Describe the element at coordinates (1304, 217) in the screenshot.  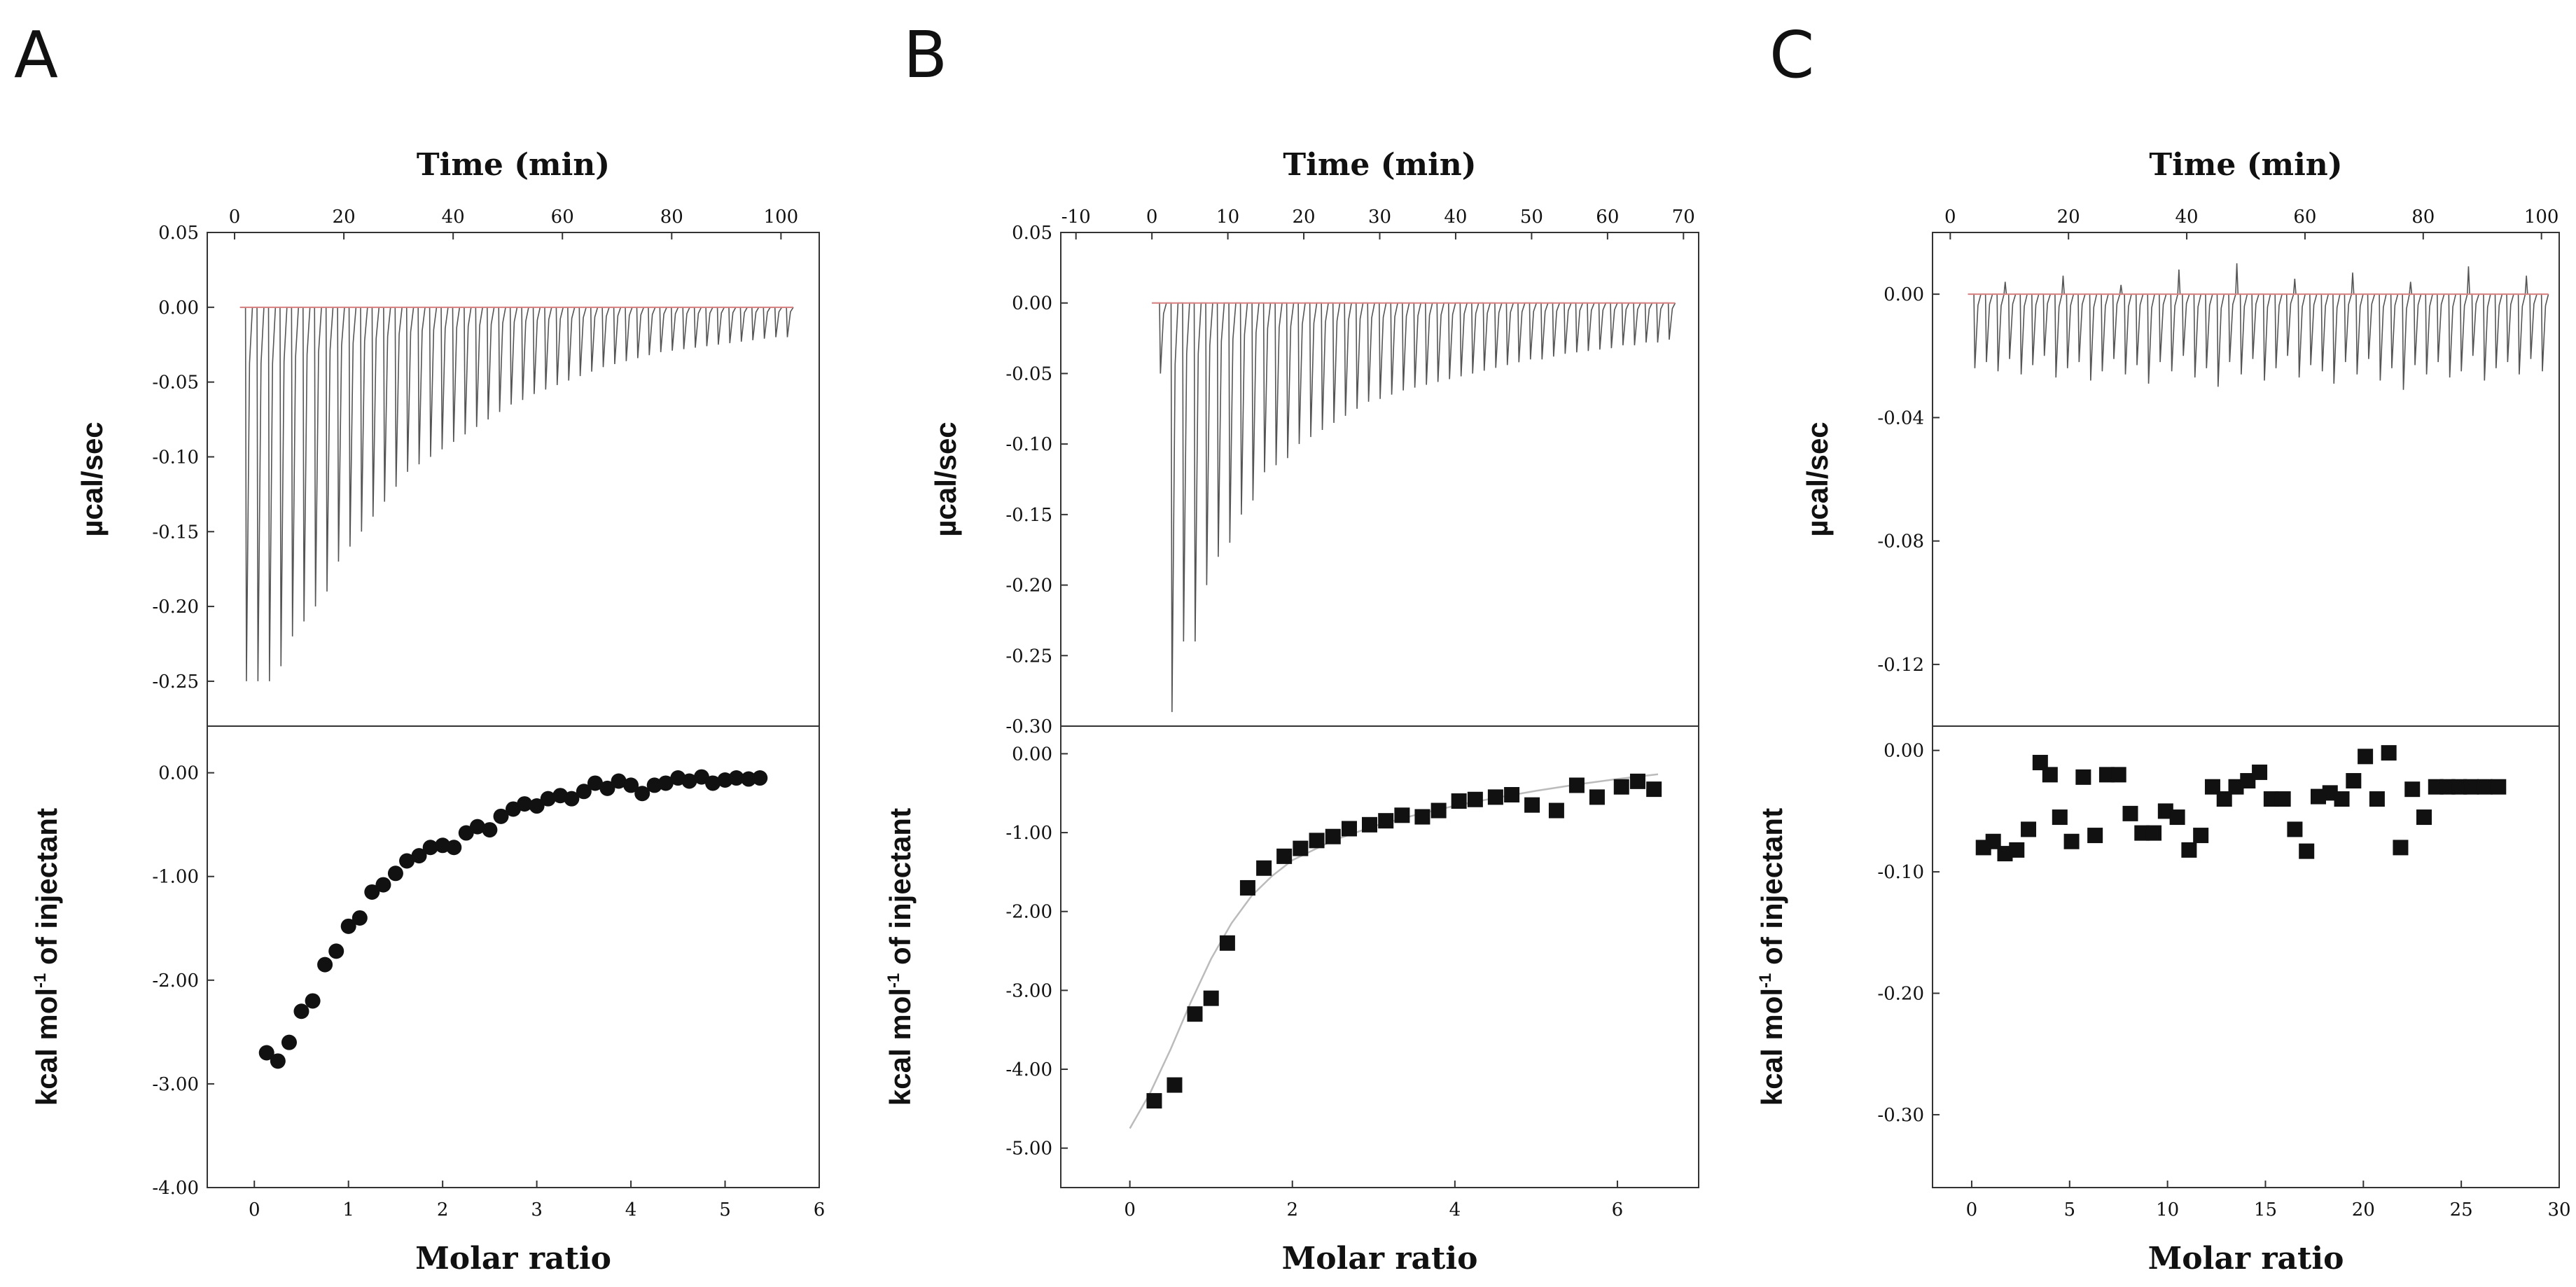
I see `time-tick-label: 20` at that location.